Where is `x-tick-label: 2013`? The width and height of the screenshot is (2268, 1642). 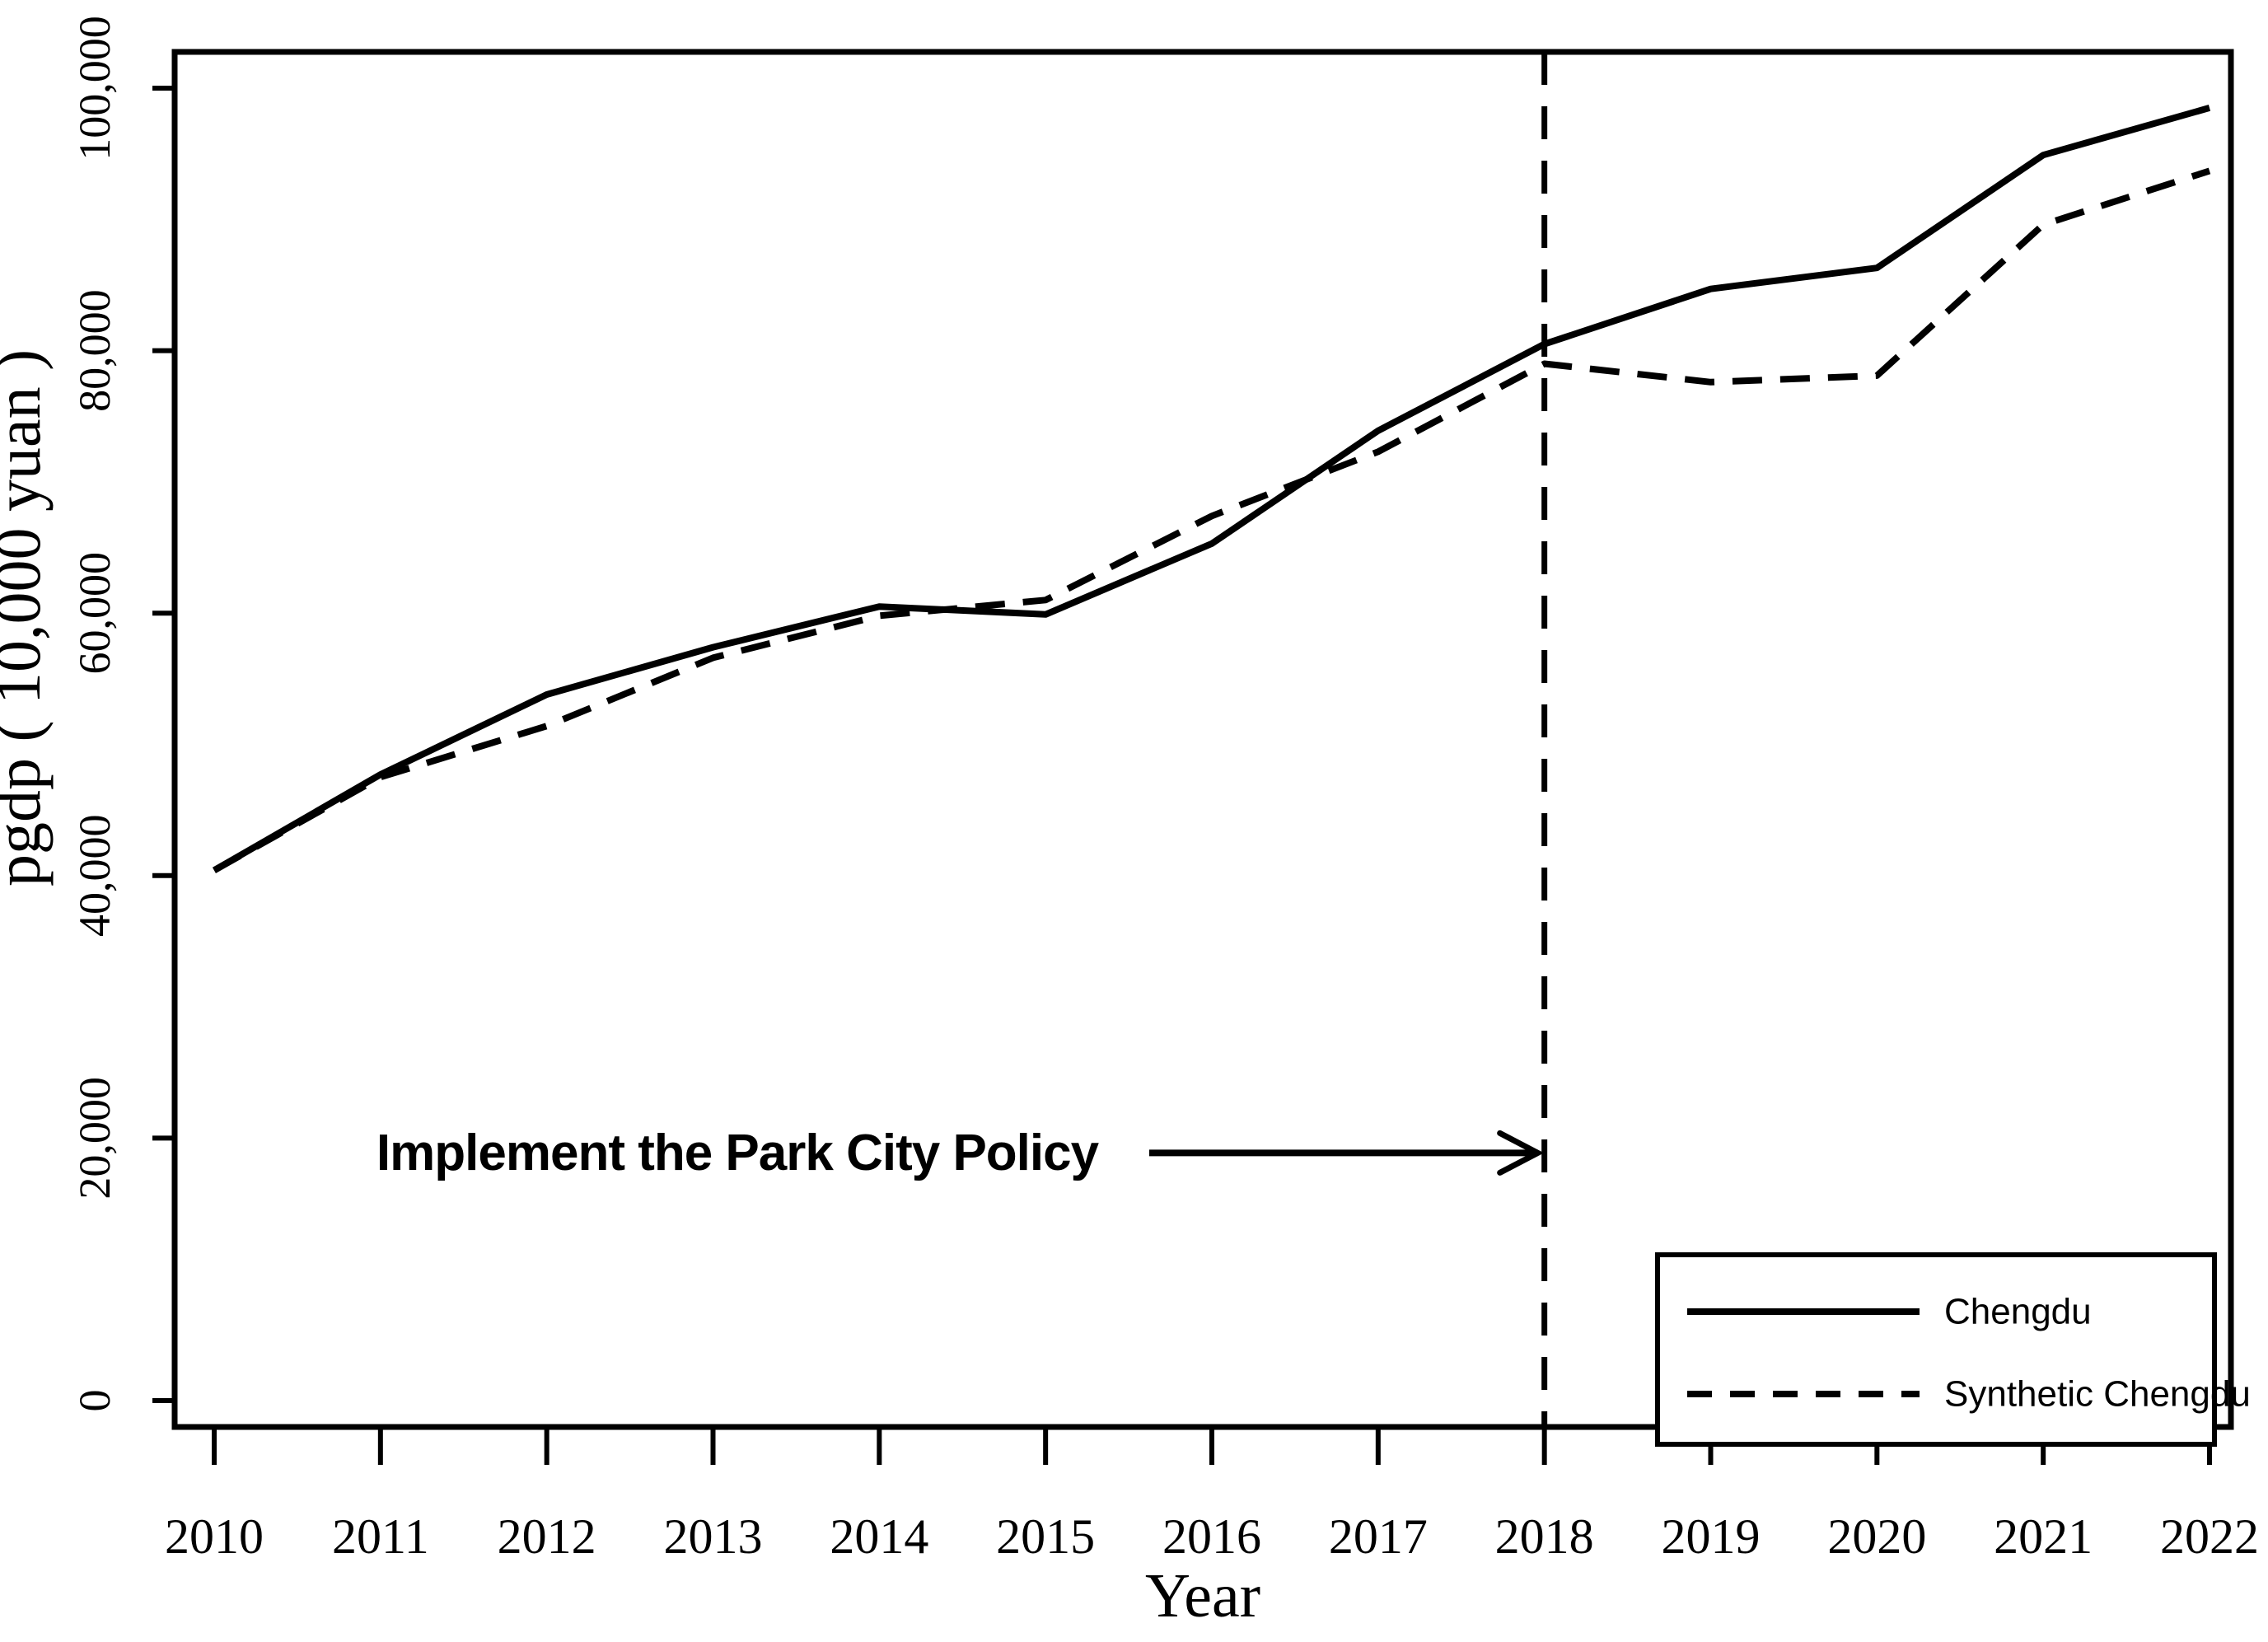 x-tick-label: 2013 is located at coordinates (714, 1536).